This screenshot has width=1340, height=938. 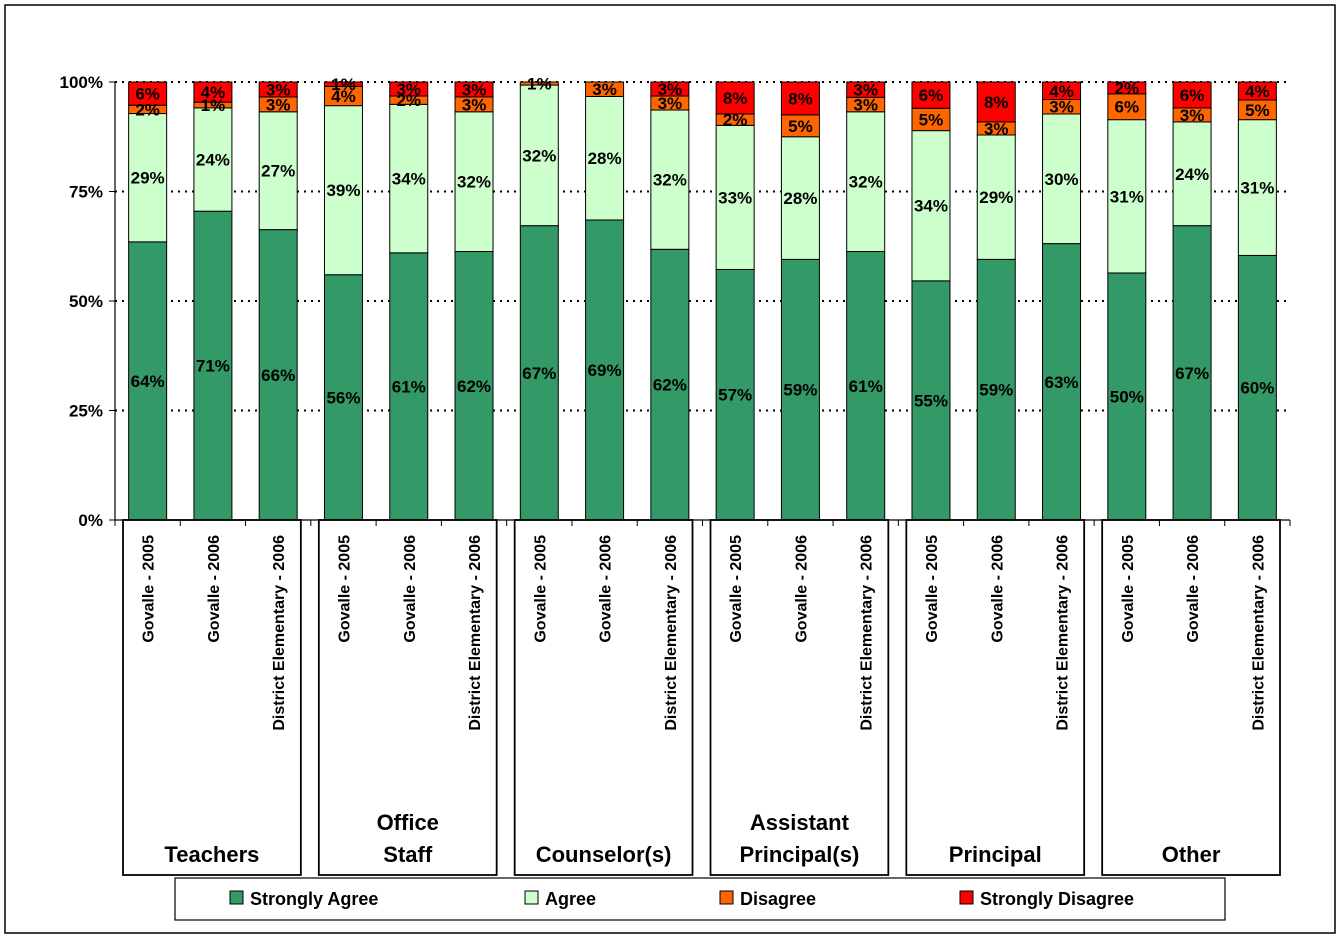 I want to click on legend-swatch-agree, so click(x=531, y=897).